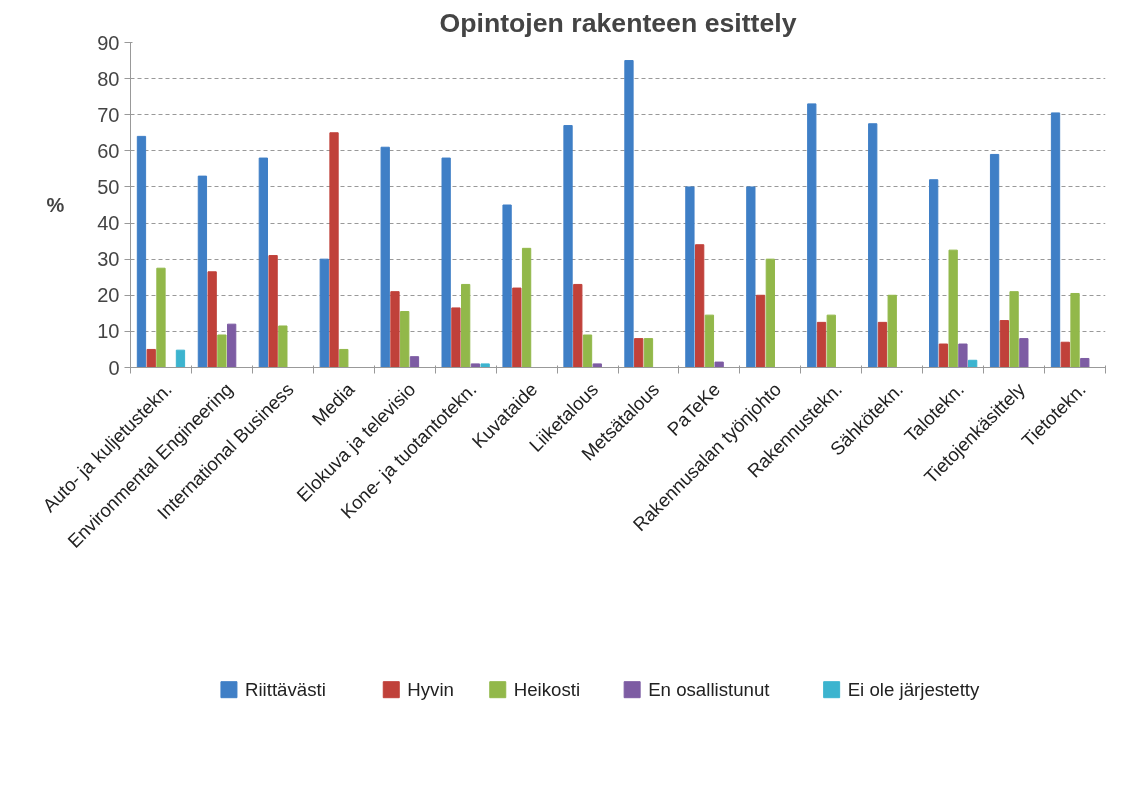  What do you see at coordinates (108, 42) in the screenshot?
I see `y-tick-label: 90` at bounding box center [108, 42].